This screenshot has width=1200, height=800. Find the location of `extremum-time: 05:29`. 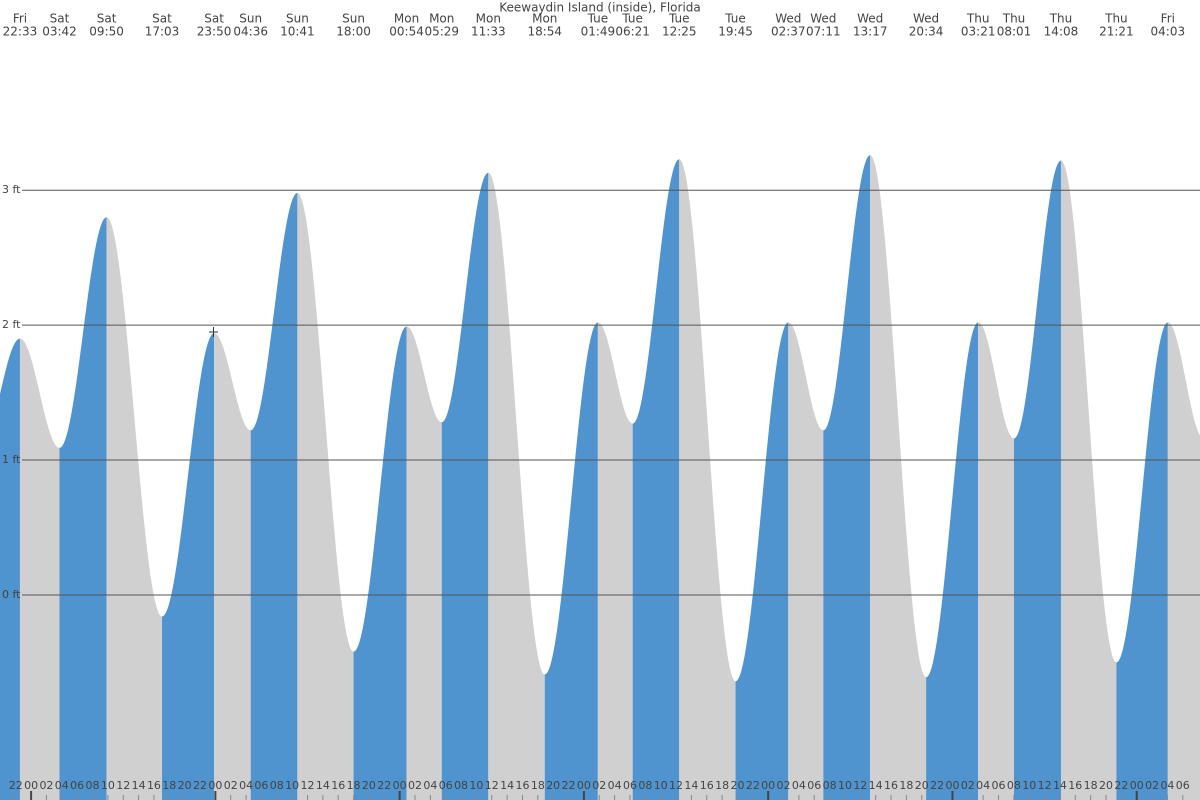

extremum-time: 05:29 is located at coordinates (441, 32).